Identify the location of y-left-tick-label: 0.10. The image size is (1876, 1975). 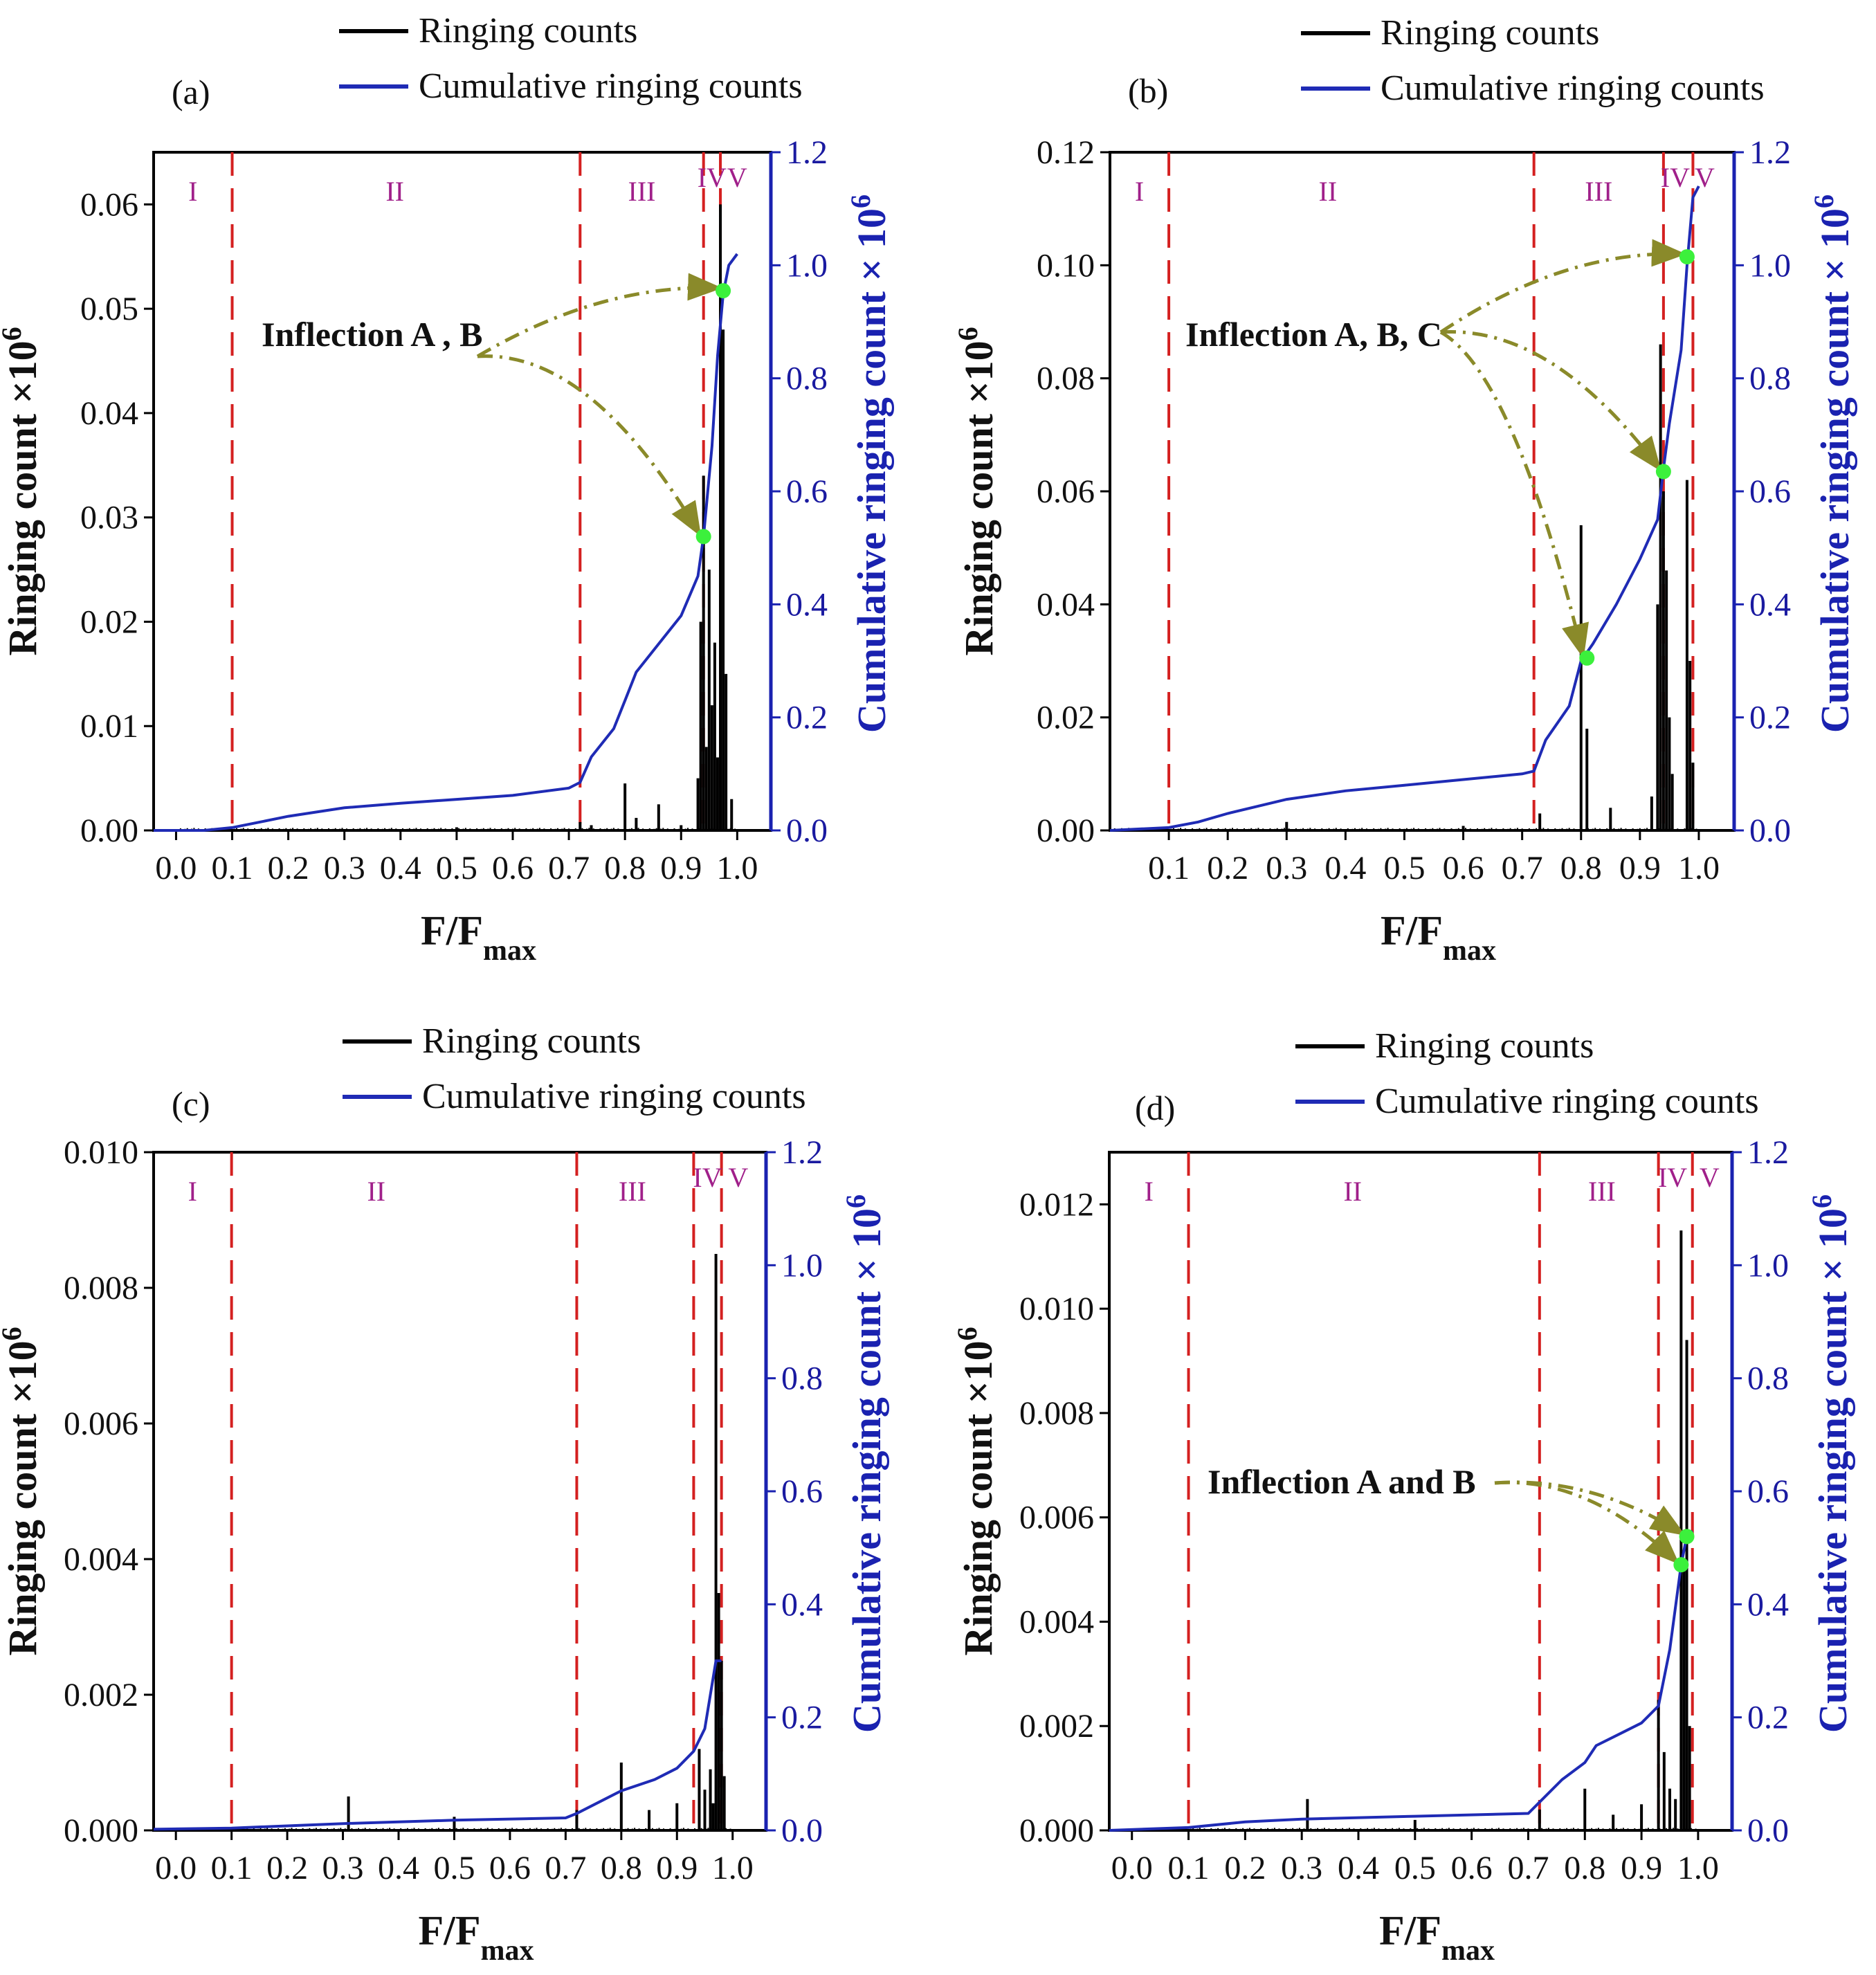
(1066, 265).